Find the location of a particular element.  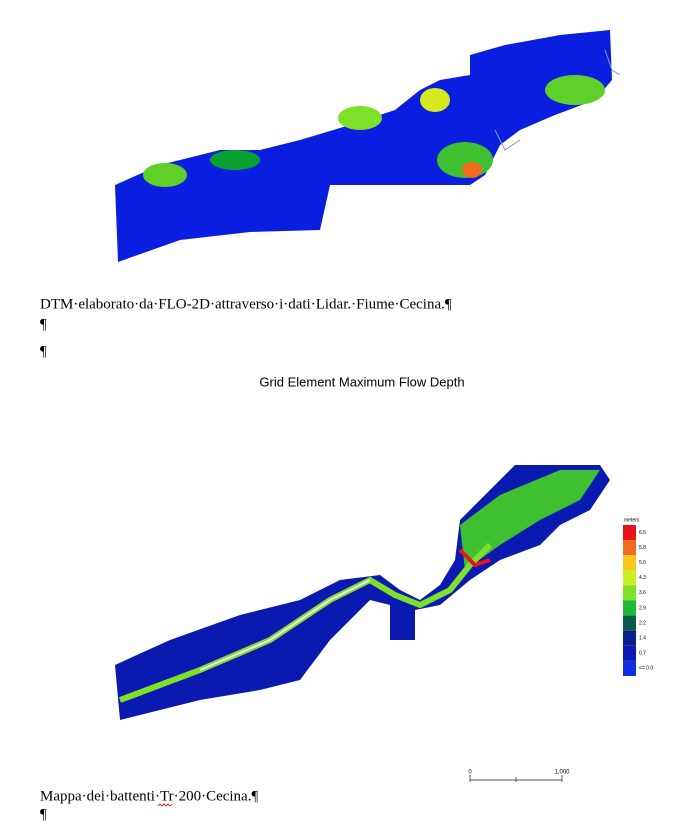

legend-label: <= 0.0 is located at coordinates (646, 669).